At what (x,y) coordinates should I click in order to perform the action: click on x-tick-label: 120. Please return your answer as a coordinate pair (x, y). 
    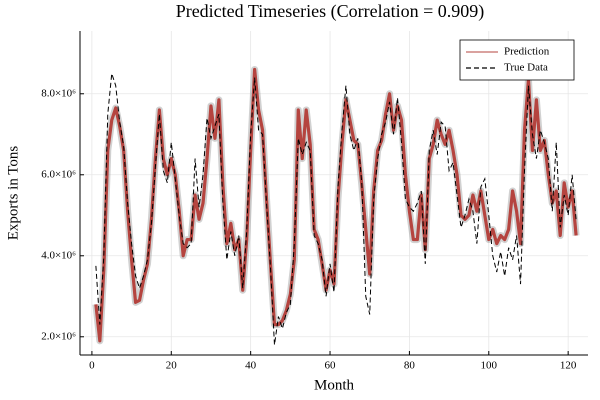
    Looking at the image, I should click on (568, 366).